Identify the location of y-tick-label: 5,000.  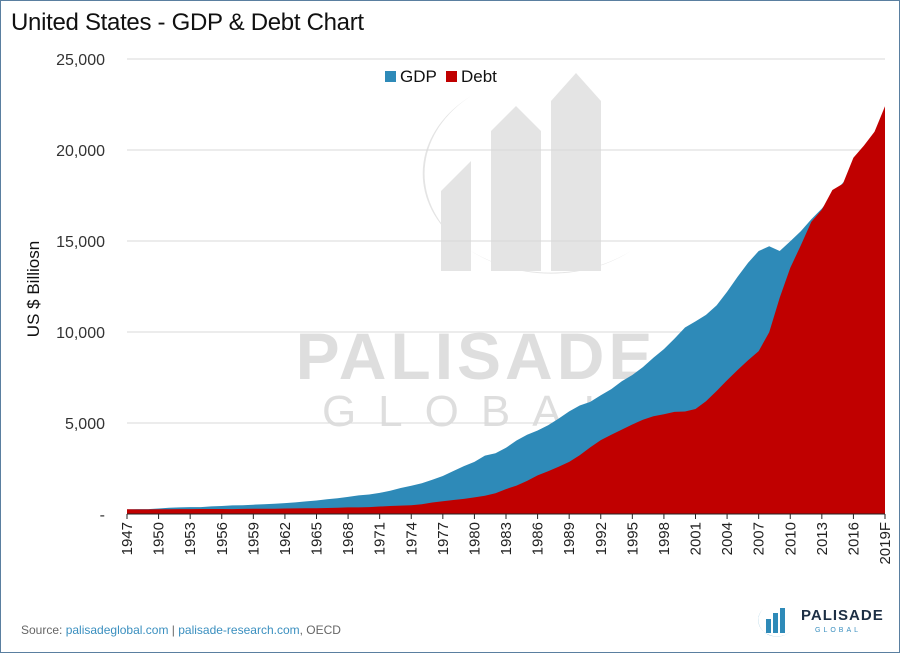
(85, 424).